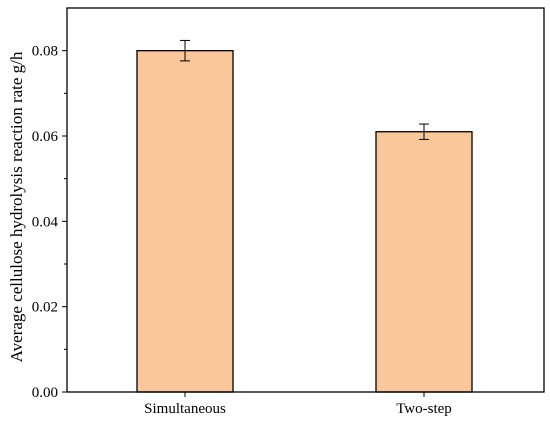  Describe the element at coordinates (45, 308) in the screenshot. I see `y-tick-label: 0.02` at that location.